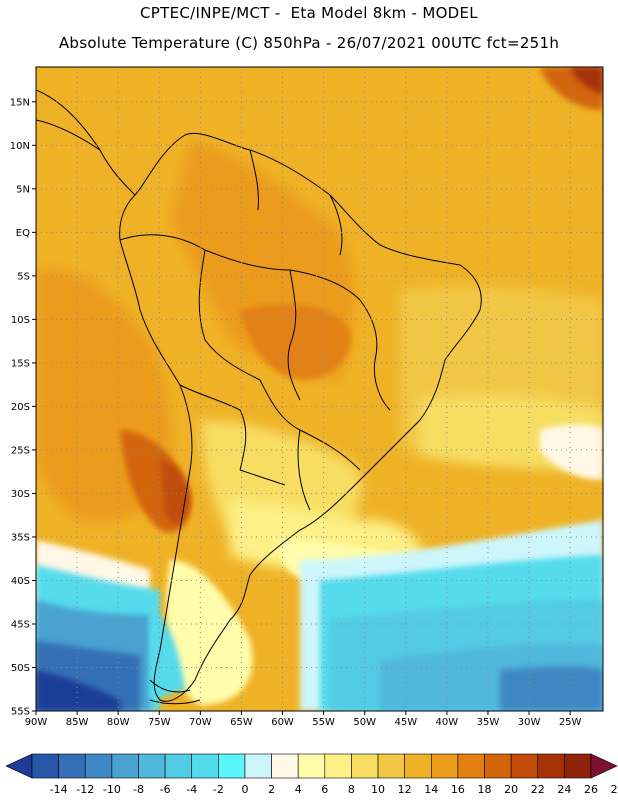 This screenshot has width=618, height=800. I want to click on colorbar-label: 26, so click(591, 789).